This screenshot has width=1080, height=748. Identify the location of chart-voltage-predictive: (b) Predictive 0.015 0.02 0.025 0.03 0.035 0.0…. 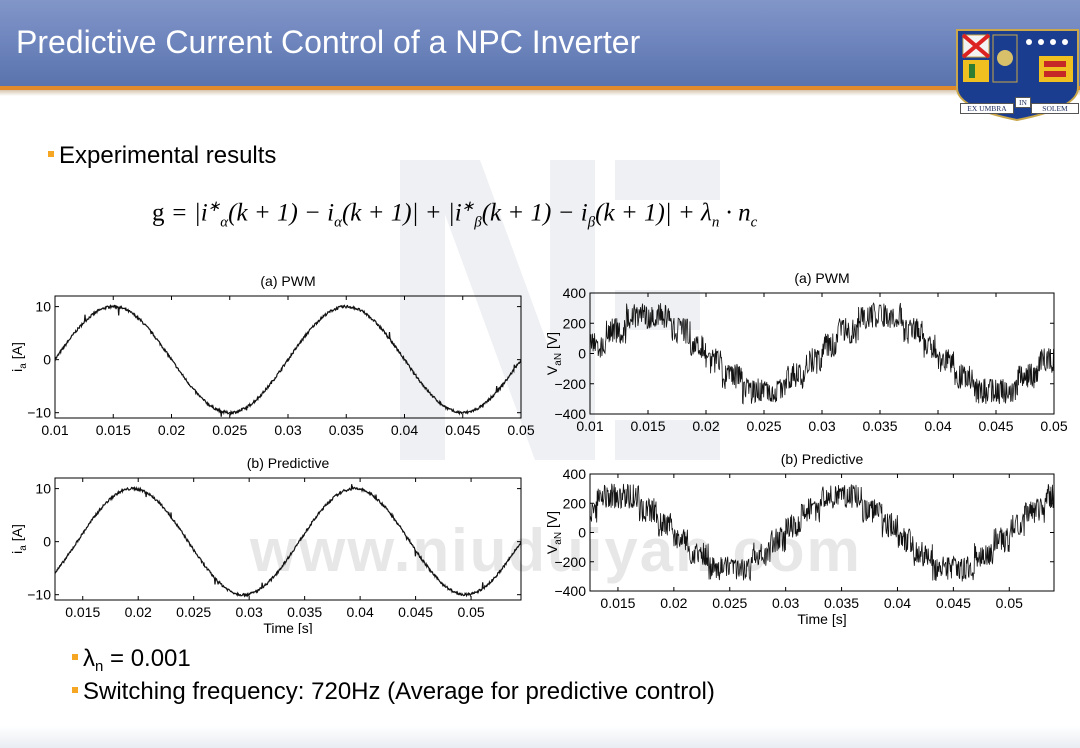
(799, 539).